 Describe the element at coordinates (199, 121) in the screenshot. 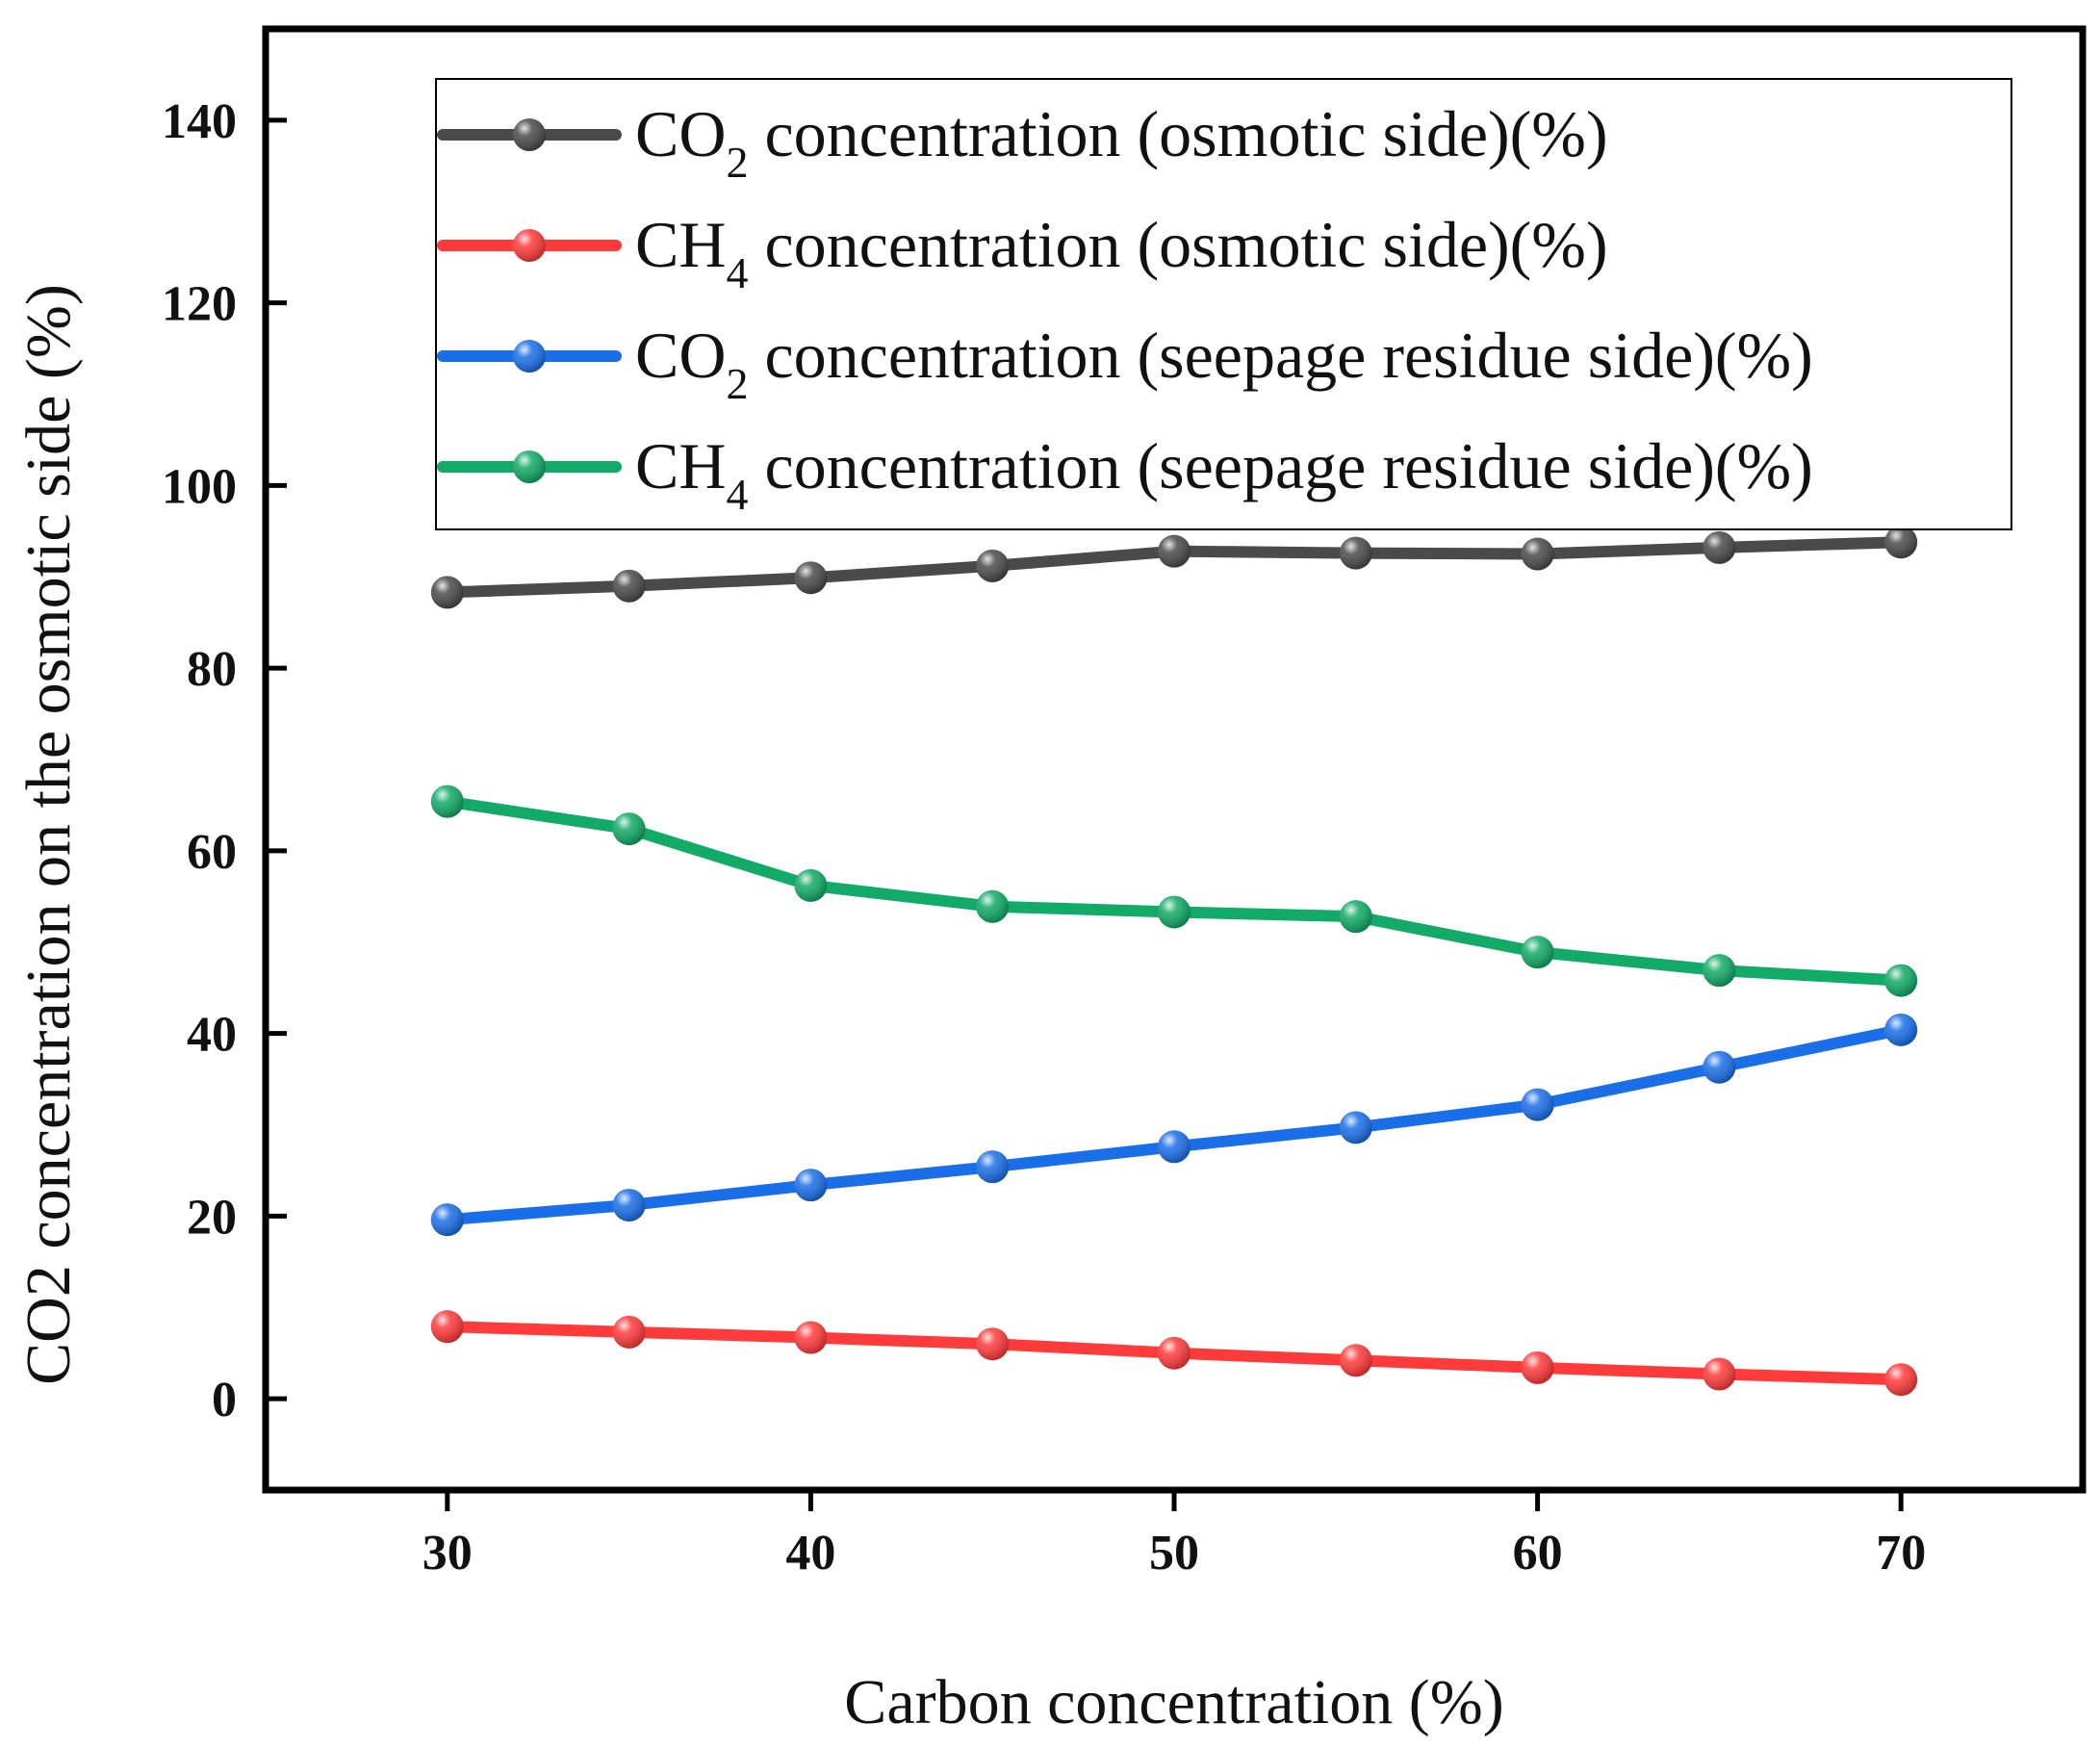

I see `y-tick-label: 140` at that location.